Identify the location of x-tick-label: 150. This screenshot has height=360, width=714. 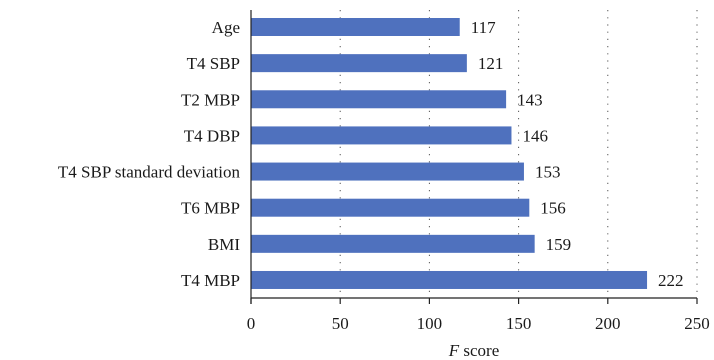
(519, 323).